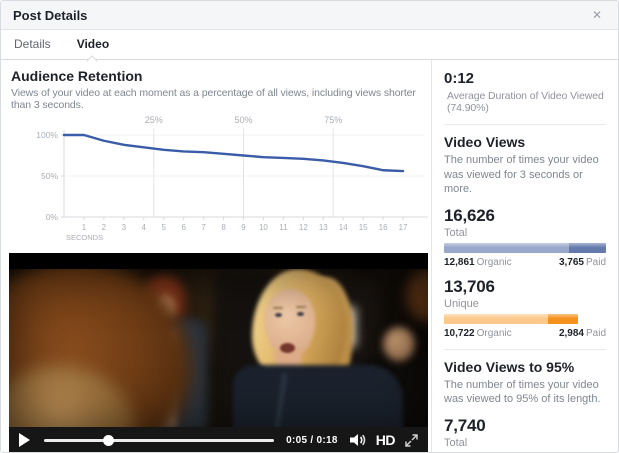 The height and width of the screenshot is (453, 619). I want to click on organic-count: 12,861, so click(459, 262).